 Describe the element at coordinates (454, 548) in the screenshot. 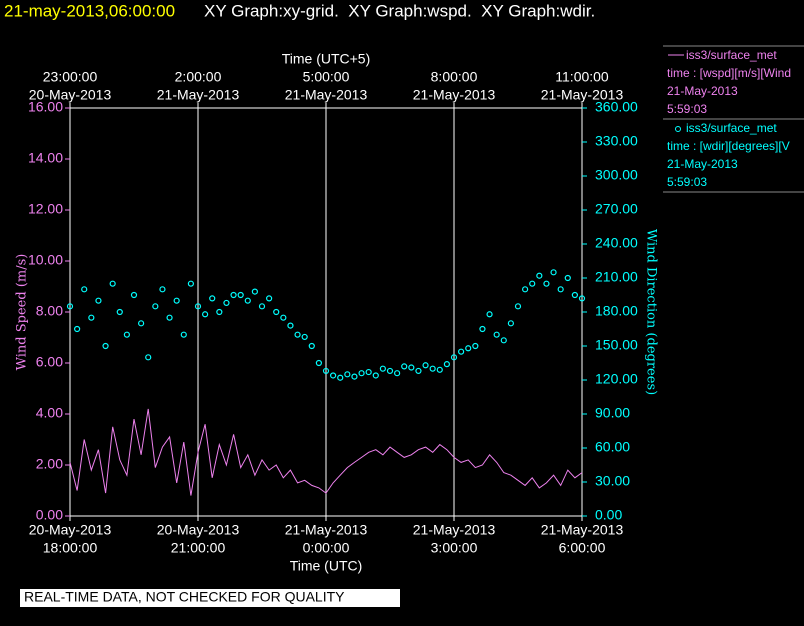

I see `x-tick-label: 3:00:00` at that location.